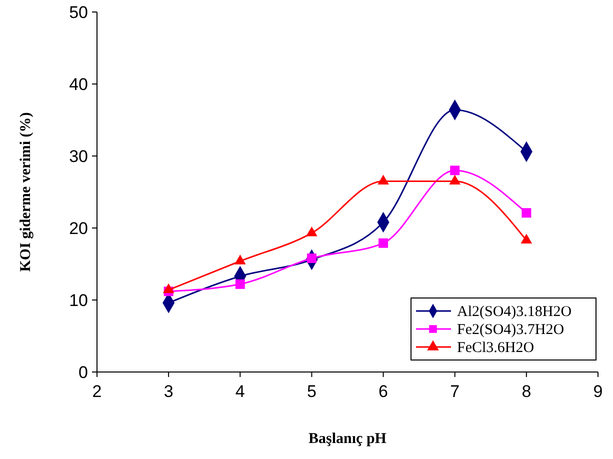  What do you see at coordinates (311, 391) in the screenshot?
I see `x-tick-label: 5` at bounding box center [311, 391].